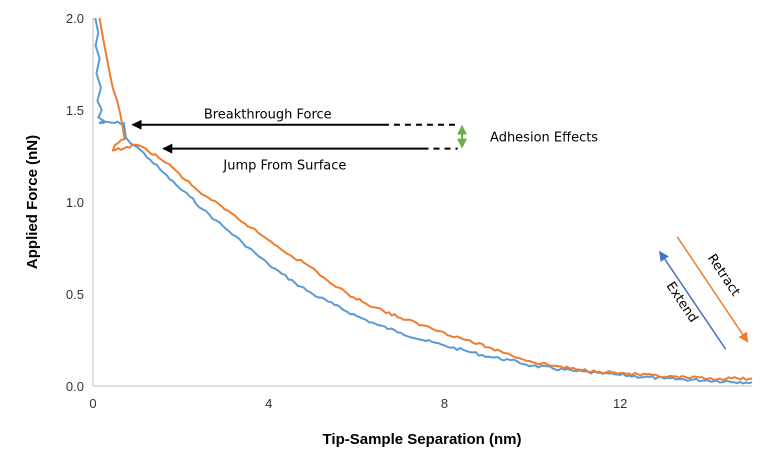 This screenshot has width=780, height=468. I want to click on y-tick-label: 1.0, so click(75, 202).